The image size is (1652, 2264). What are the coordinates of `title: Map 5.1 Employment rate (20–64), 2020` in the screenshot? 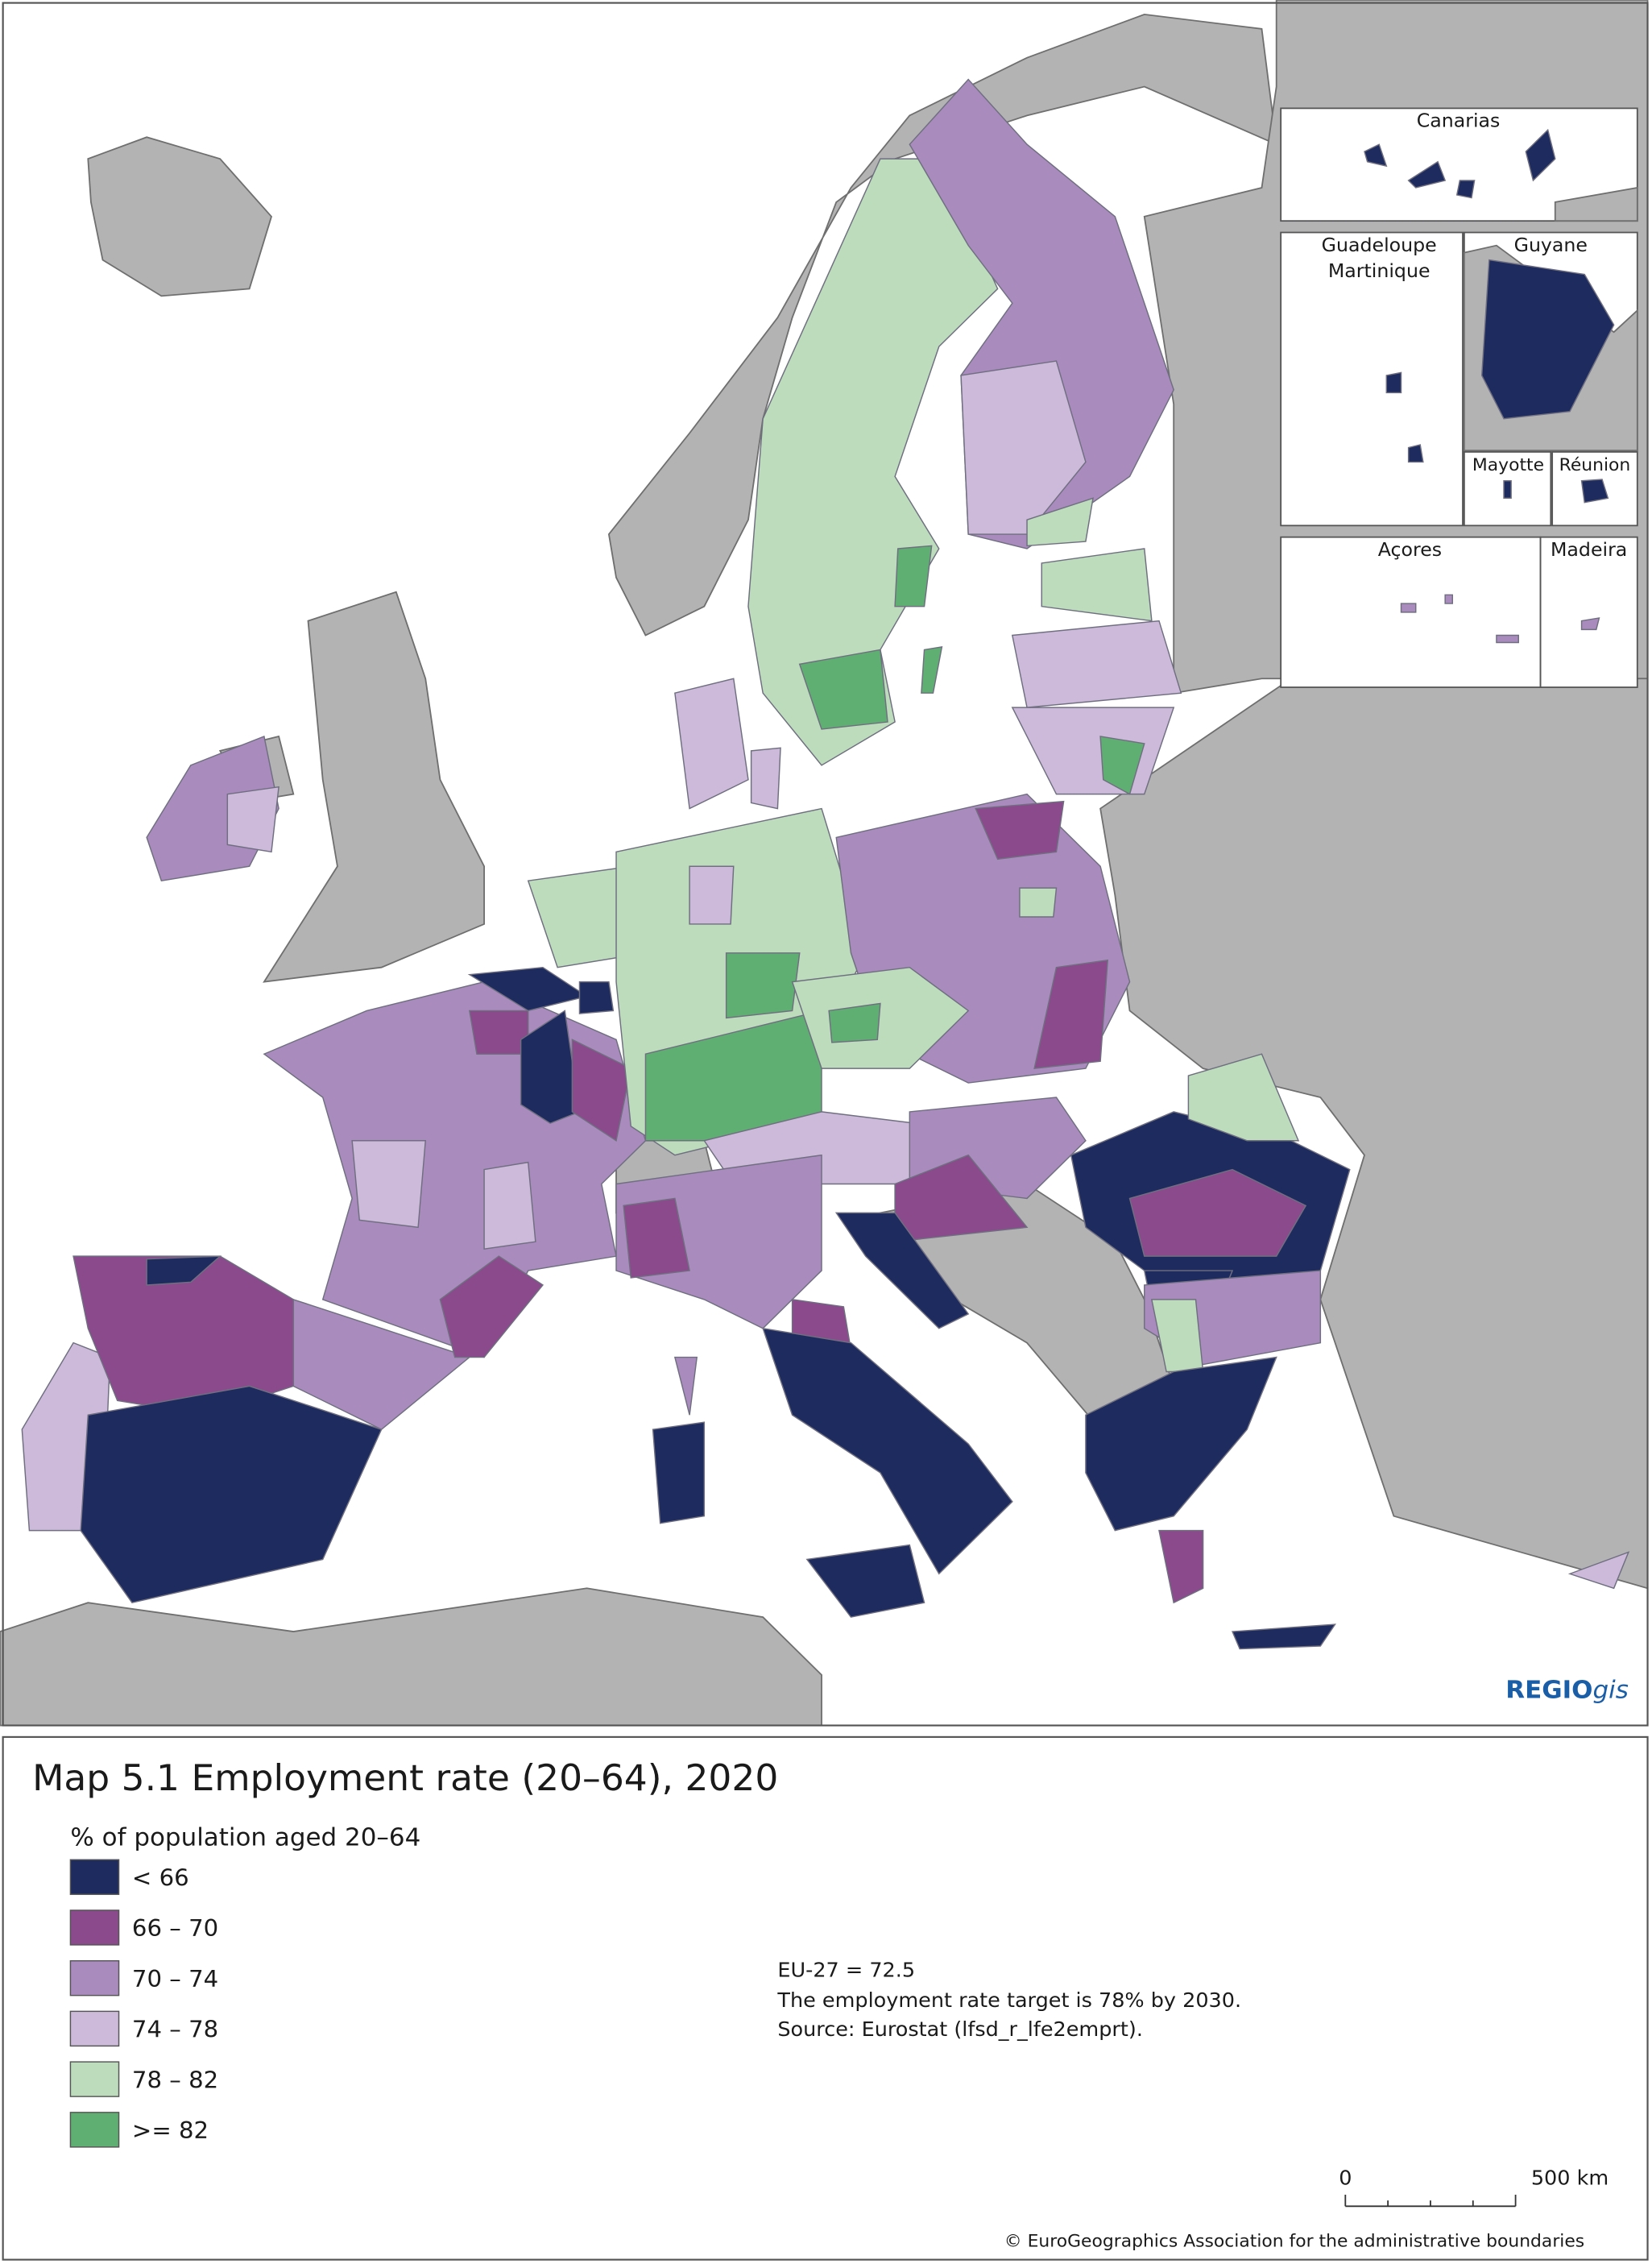 It's located at (405, 1778).